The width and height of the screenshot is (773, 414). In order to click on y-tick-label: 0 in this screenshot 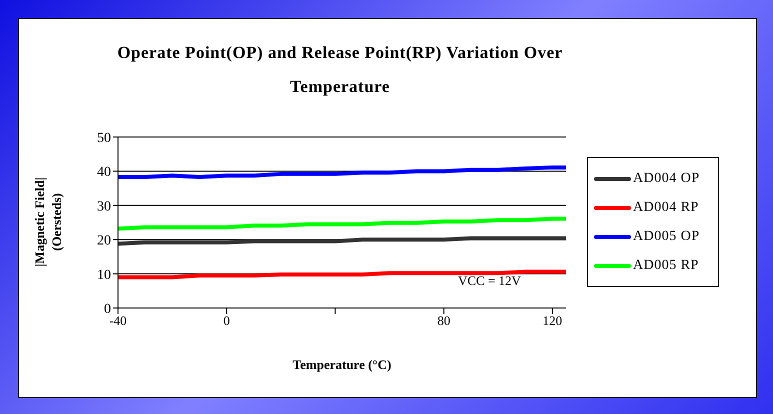, I will do `click(107, 309)`.